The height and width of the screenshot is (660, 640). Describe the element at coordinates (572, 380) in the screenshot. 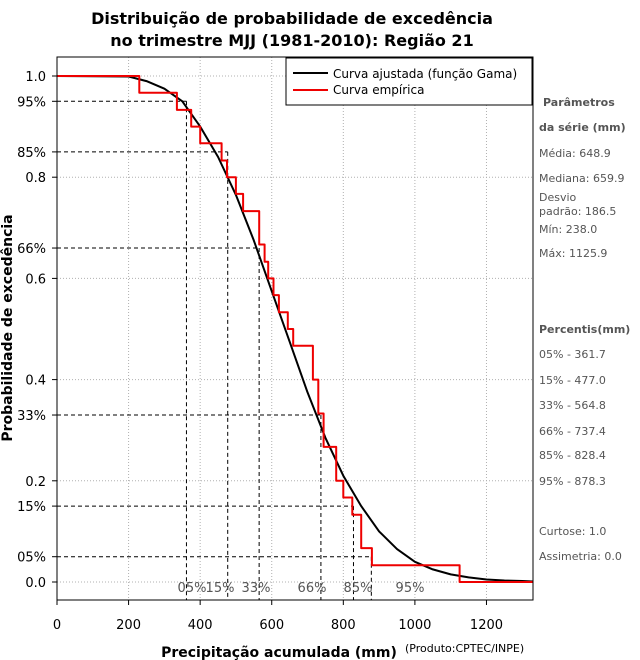

I see `percentil-15: 15% - 477.0` at that location.